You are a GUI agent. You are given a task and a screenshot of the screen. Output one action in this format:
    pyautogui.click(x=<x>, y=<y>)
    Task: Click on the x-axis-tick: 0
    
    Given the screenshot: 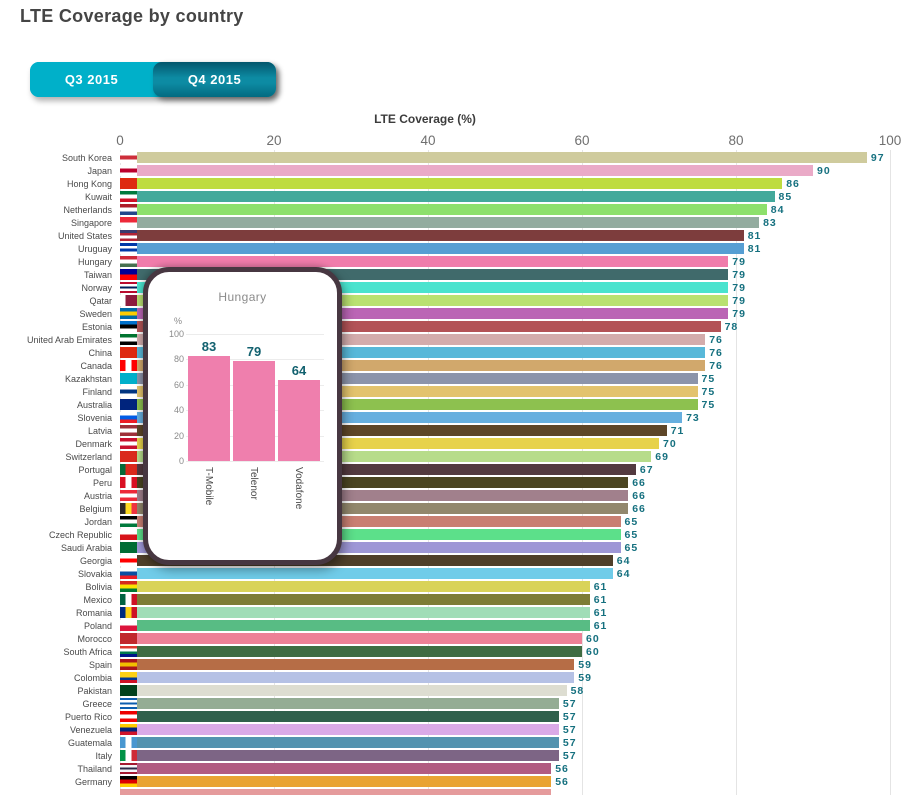 What is the action you would take?
    pyautogui.click(x=120, y=140)
    